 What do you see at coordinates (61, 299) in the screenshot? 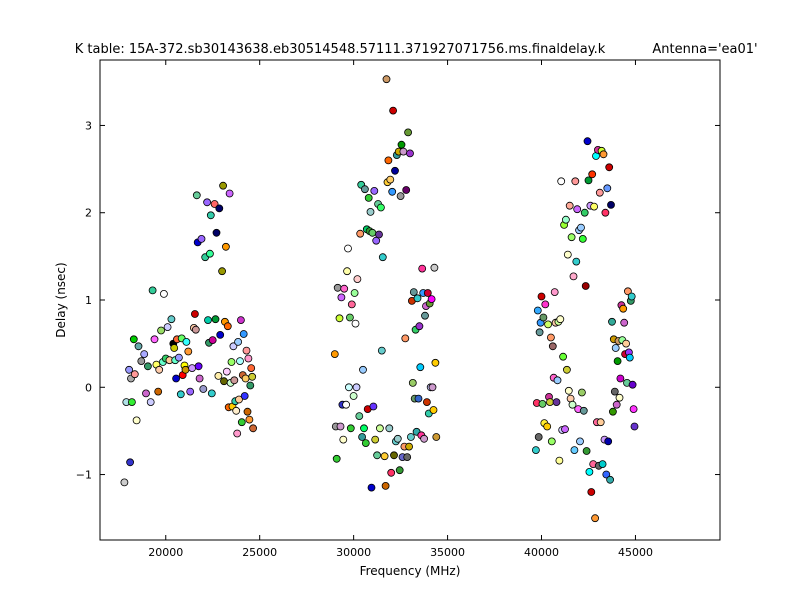
I see `y-axis-label: Delay (nsec)` at bounding box center [61, 299].